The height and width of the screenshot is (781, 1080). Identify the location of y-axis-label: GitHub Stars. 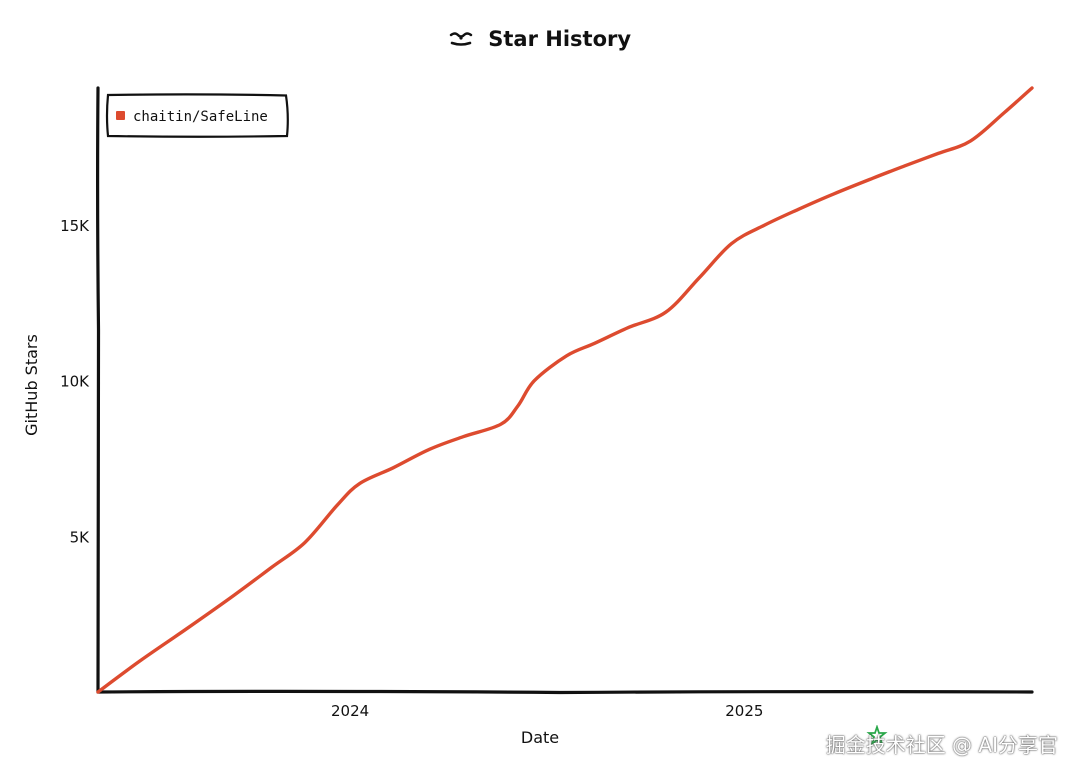
(31, 385).